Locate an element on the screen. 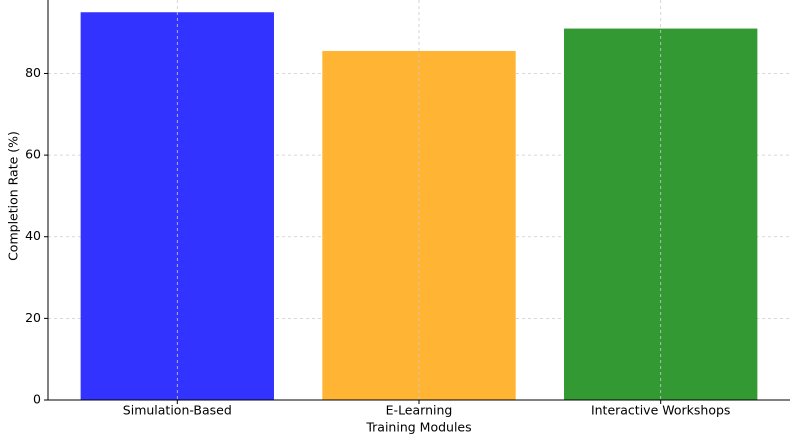  x-tick-label: E-Learning is located at coordinates (419, 410).